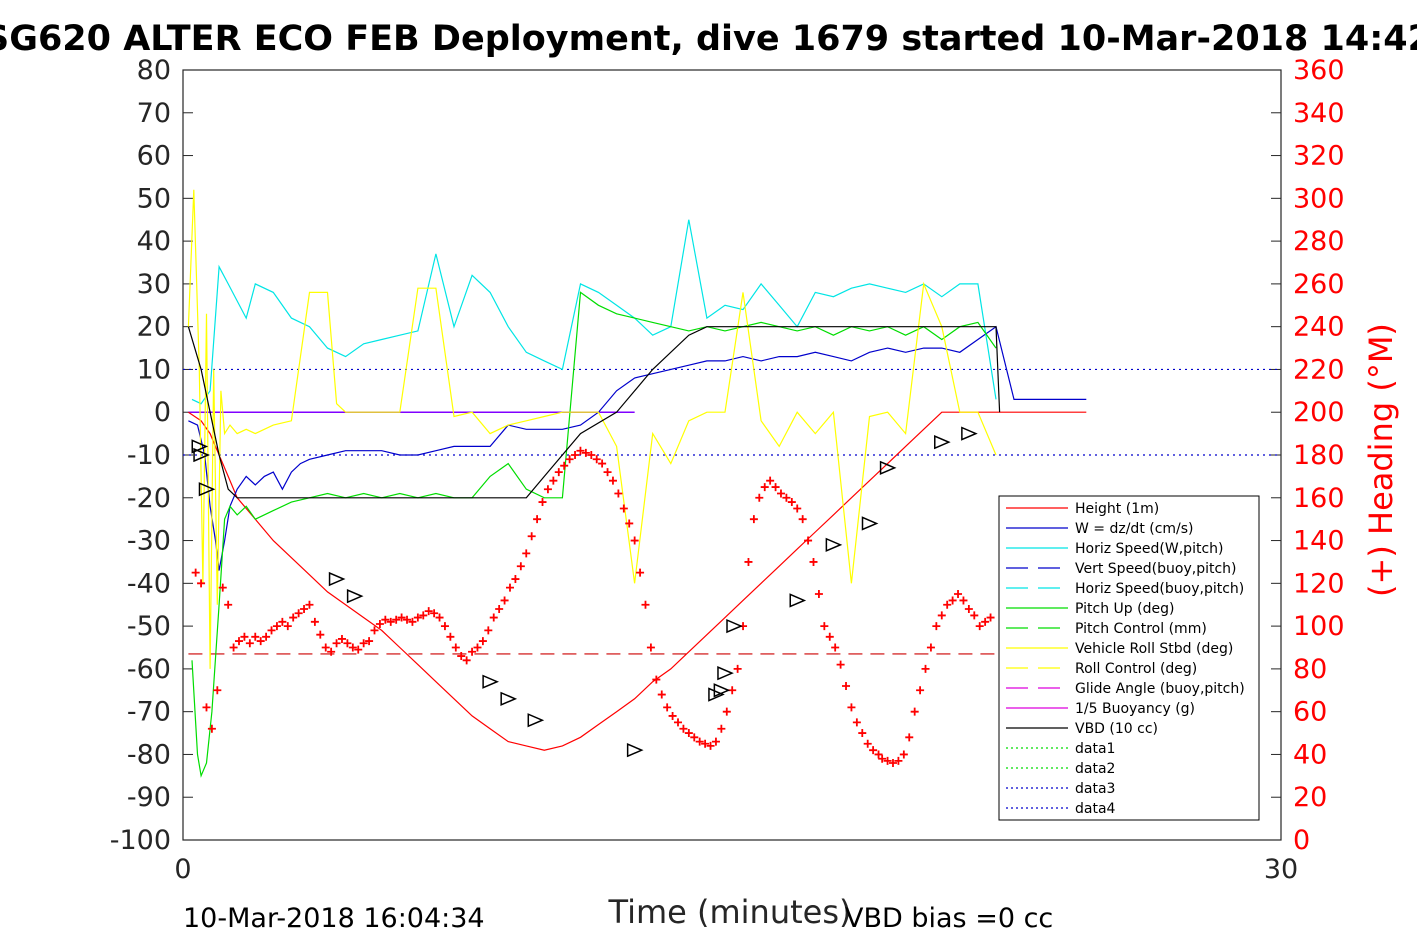 This screenshot has height=945, width=1417. I want to click on y-tick-right-label: 120, so click(1319, 583).